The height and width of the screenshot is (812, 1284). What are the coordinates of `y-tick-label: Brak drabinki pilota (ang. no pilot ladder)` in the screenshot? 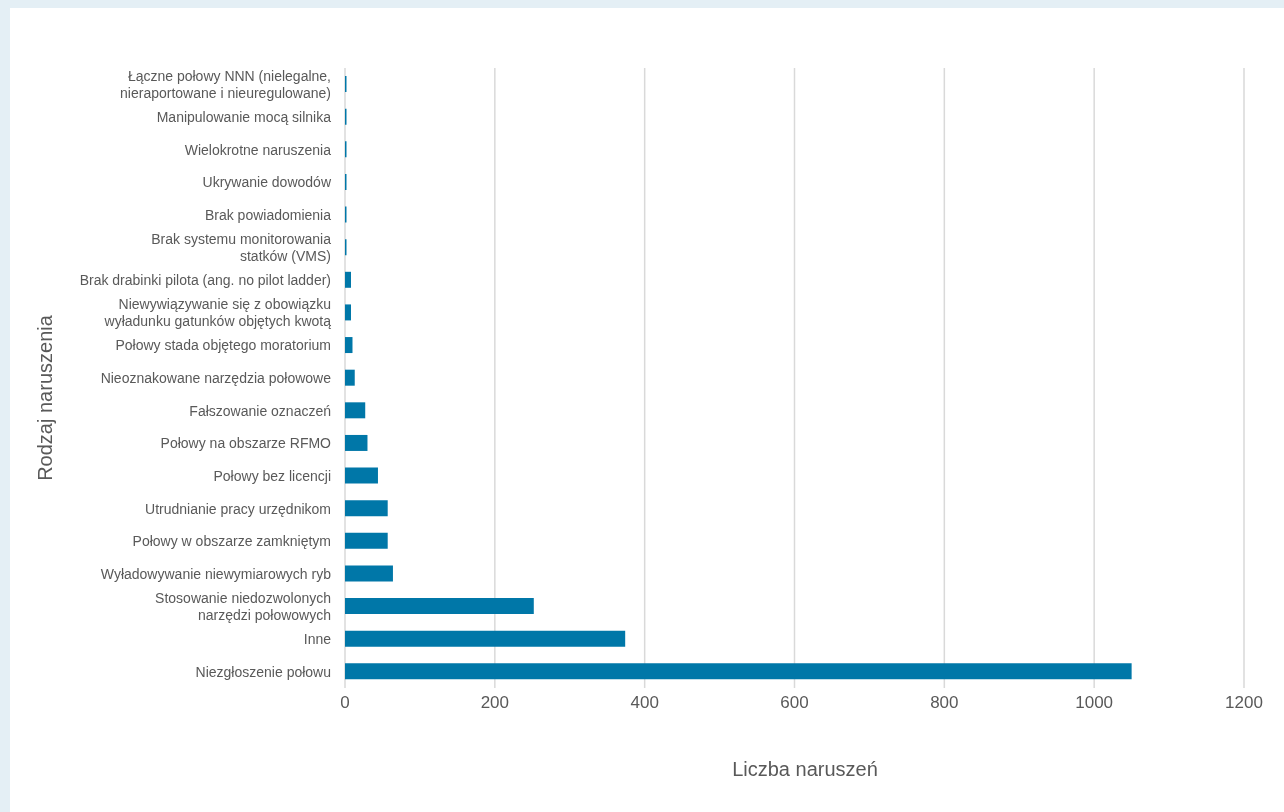 It's located at (205, 280).